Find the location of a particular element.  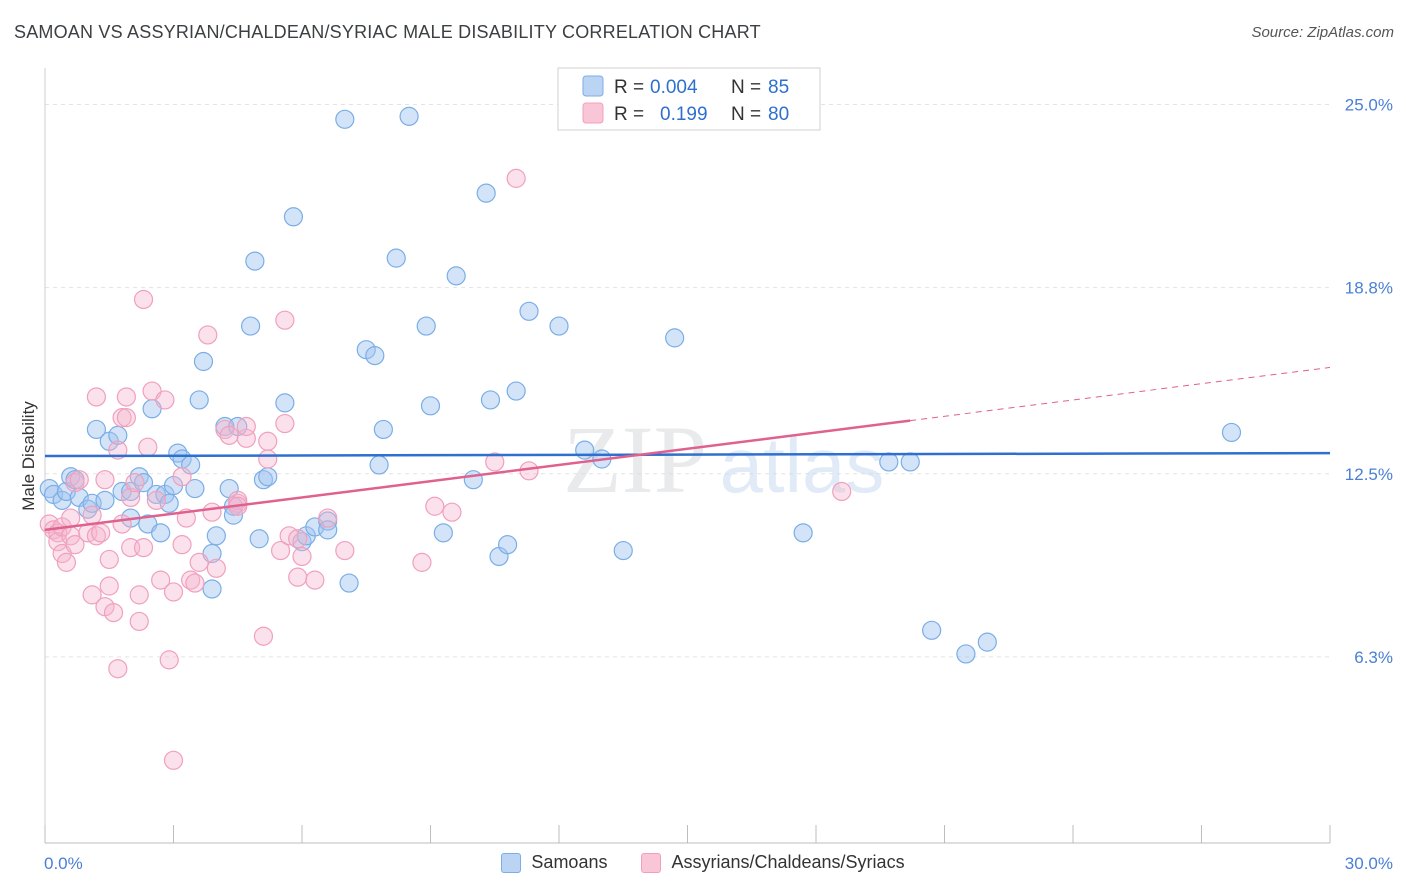

watermark-zip: ZIP is located at coordinates (635, 459).